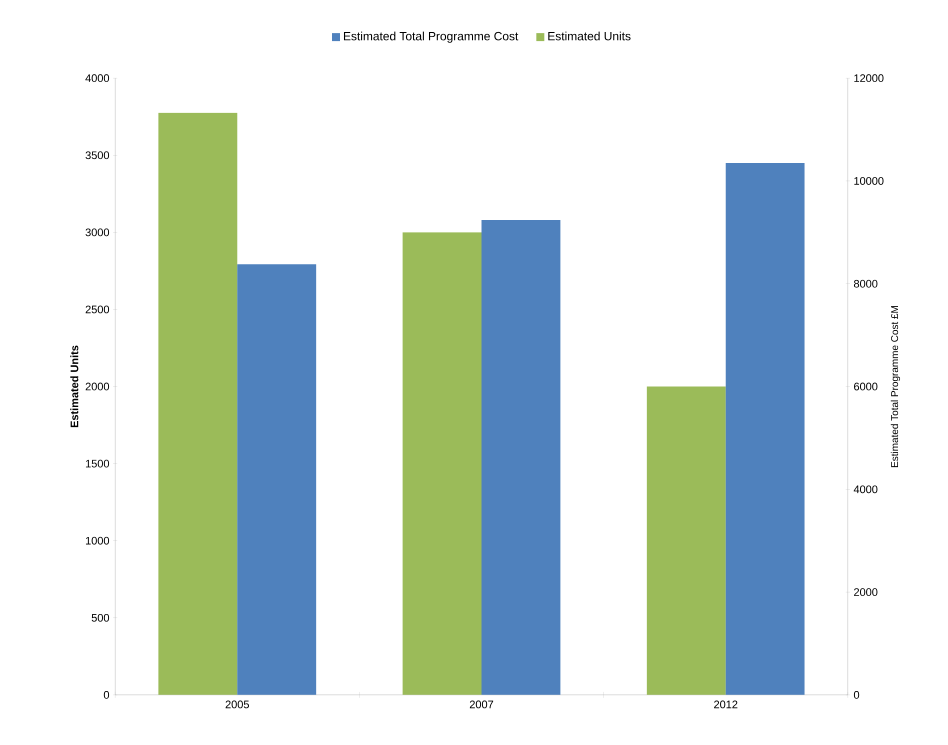  I want to click on y-tick-label: 3000, so click(98, 232).